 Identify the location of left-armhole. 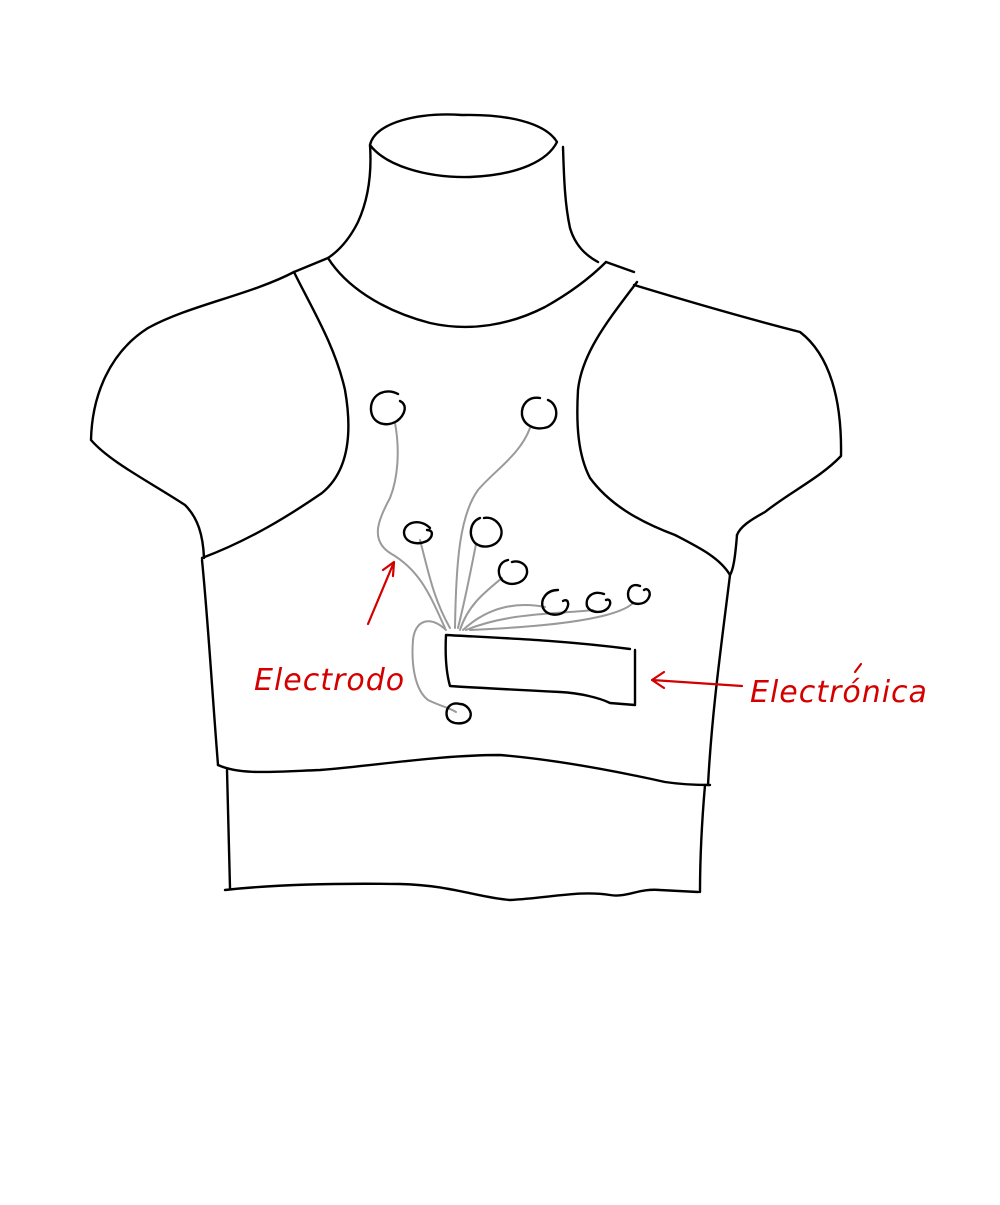
(275, 415).